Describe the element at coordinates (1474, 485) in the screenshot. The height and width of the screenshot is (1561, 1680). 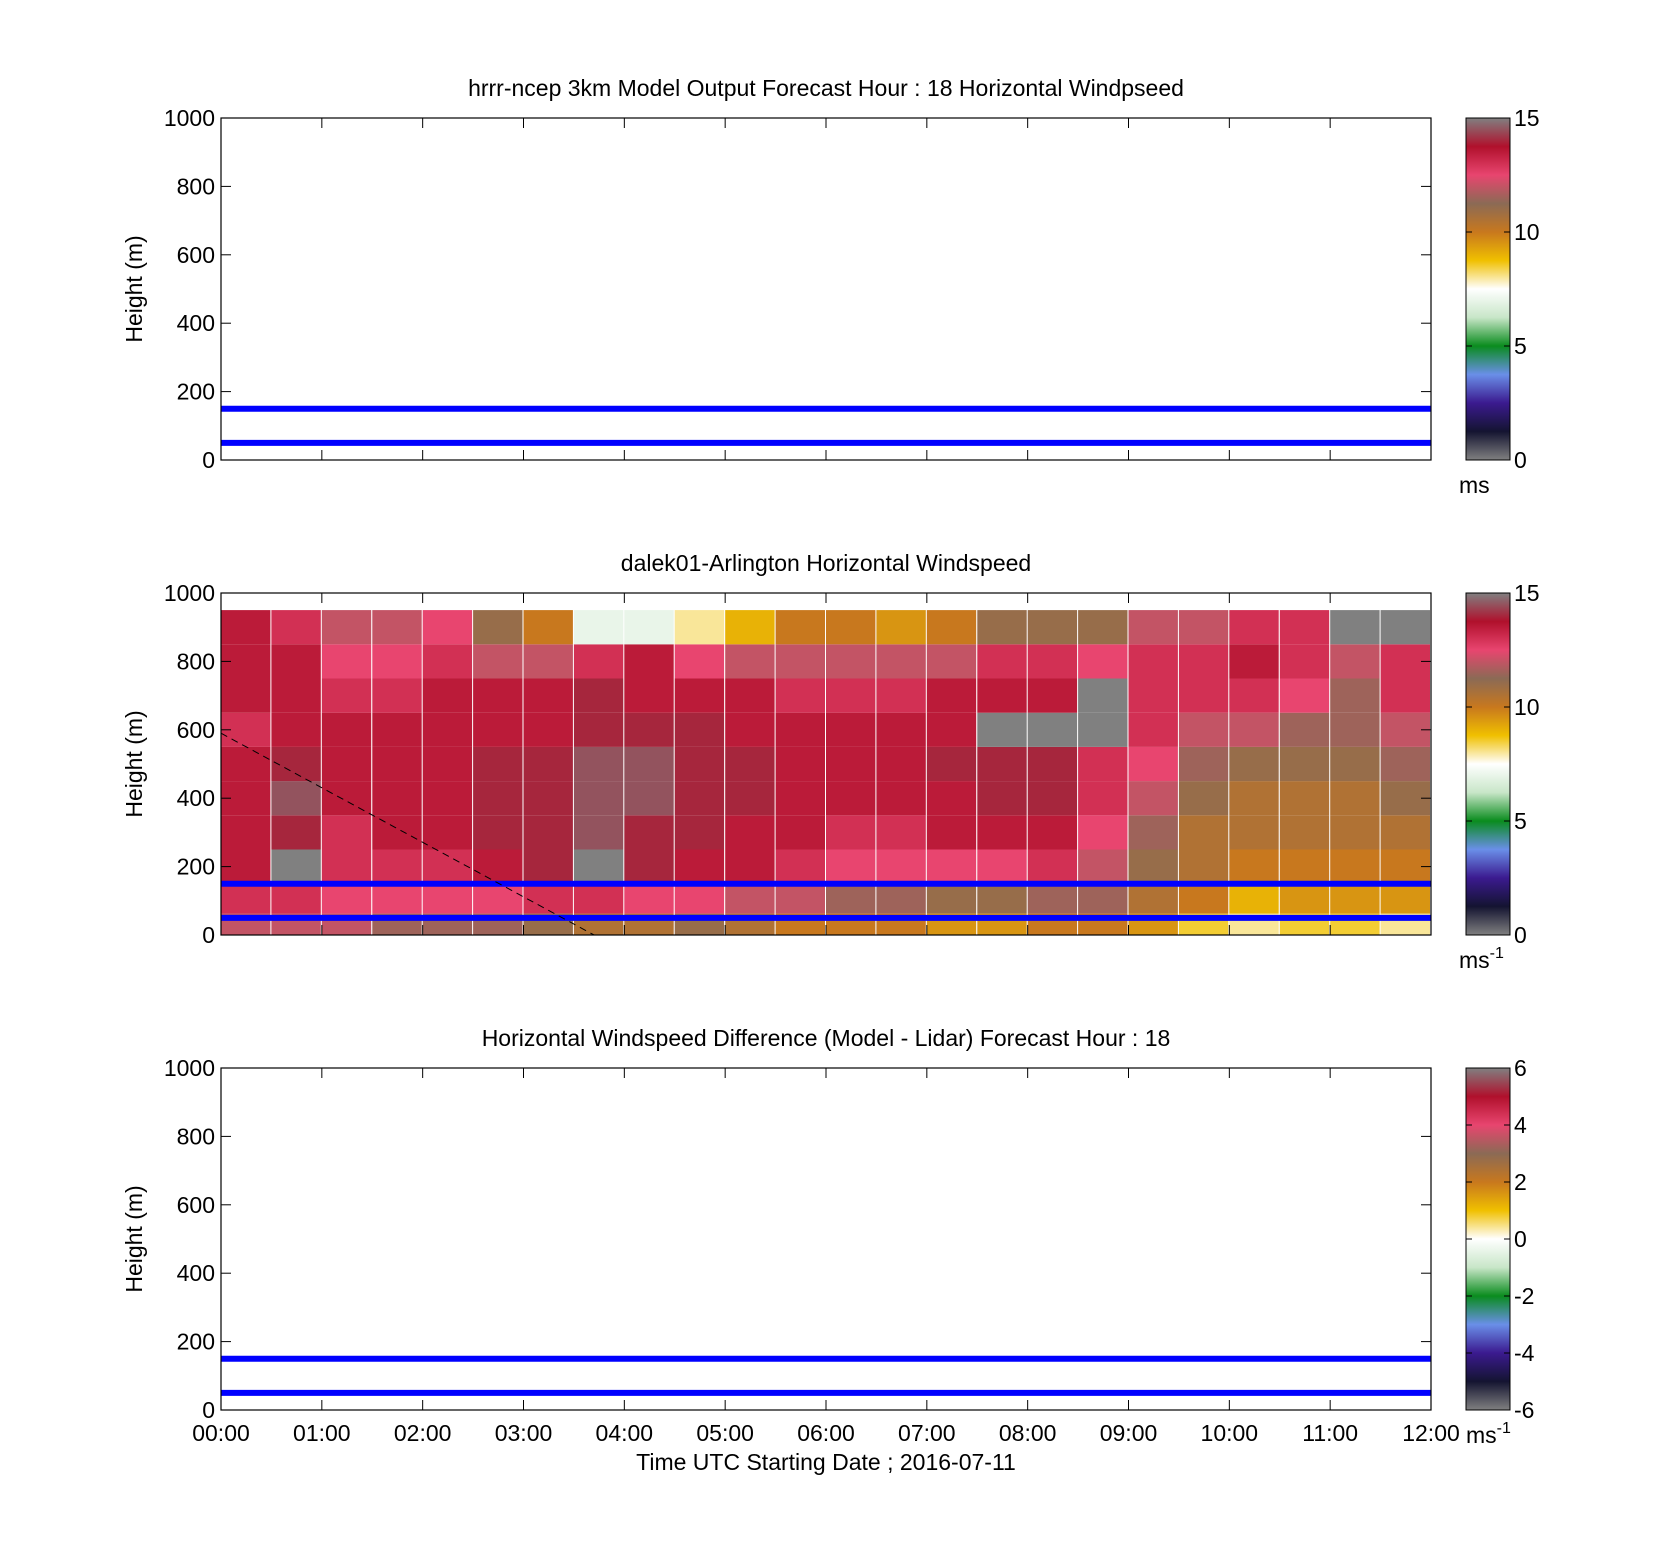
I see `colorbar-unit-label: ms` at that location.